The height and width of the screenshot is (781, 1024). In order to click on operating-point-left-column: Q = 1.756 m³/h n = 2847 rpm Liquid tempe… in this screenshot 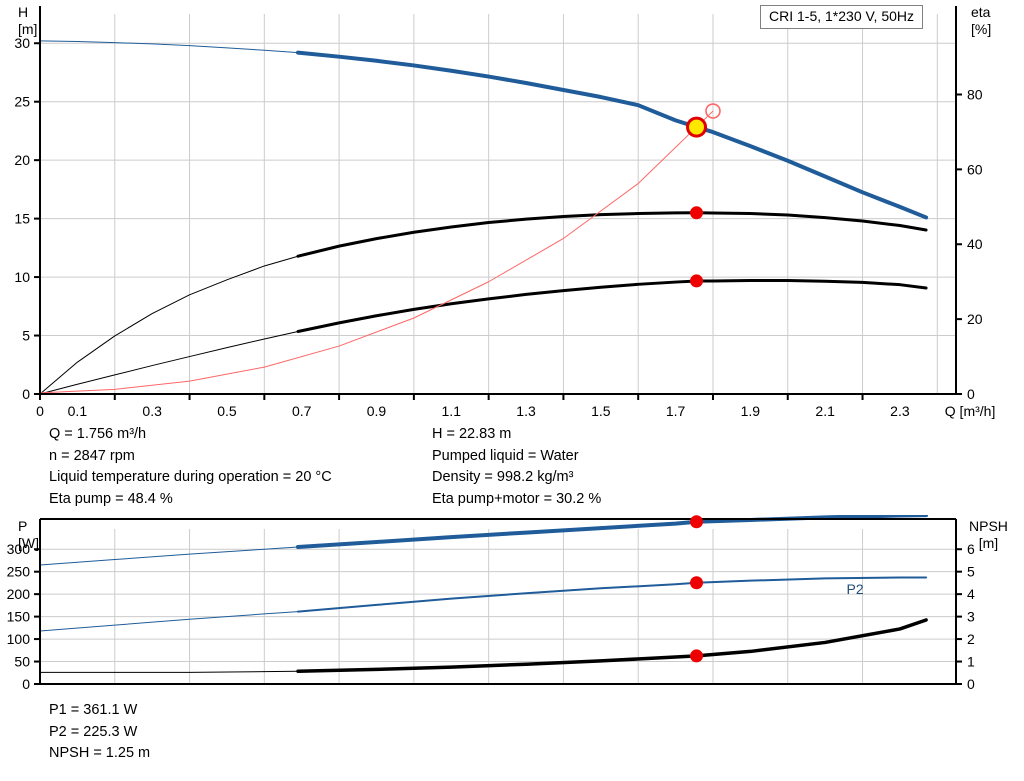, I will do `click(190, 467)`.